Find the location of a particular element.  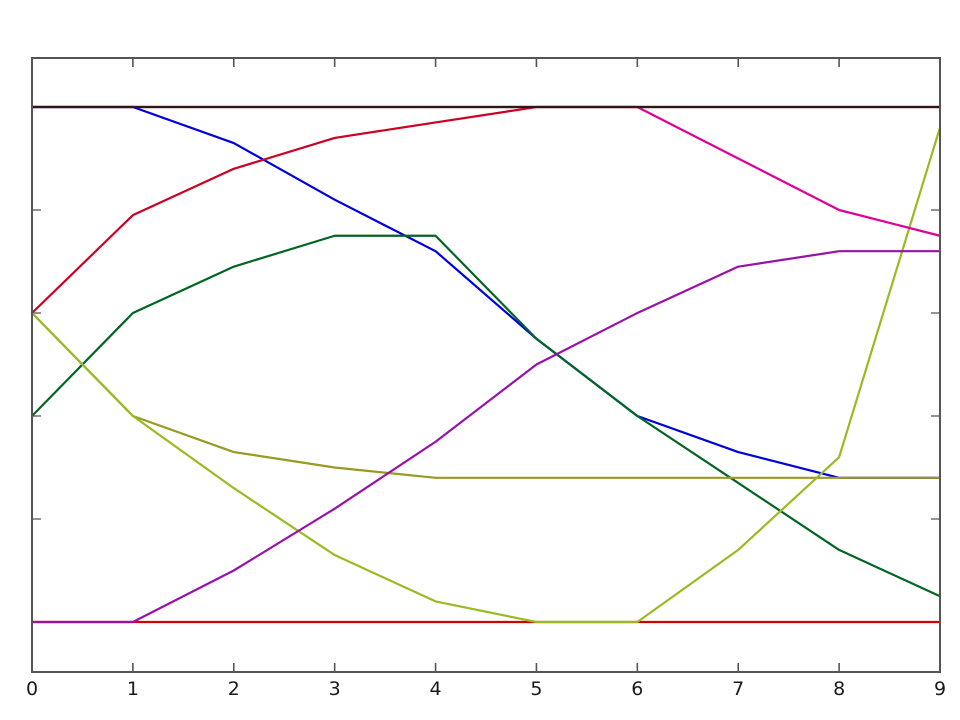

x-tick-label: 6 is located at coordinates (637, 689).